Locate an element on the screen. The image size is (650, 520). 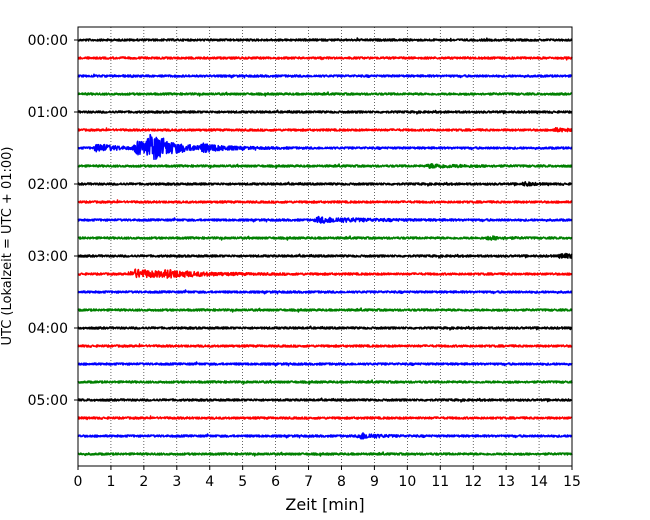
y-tick-label: 03:00 is located at coordinates (48, 257).